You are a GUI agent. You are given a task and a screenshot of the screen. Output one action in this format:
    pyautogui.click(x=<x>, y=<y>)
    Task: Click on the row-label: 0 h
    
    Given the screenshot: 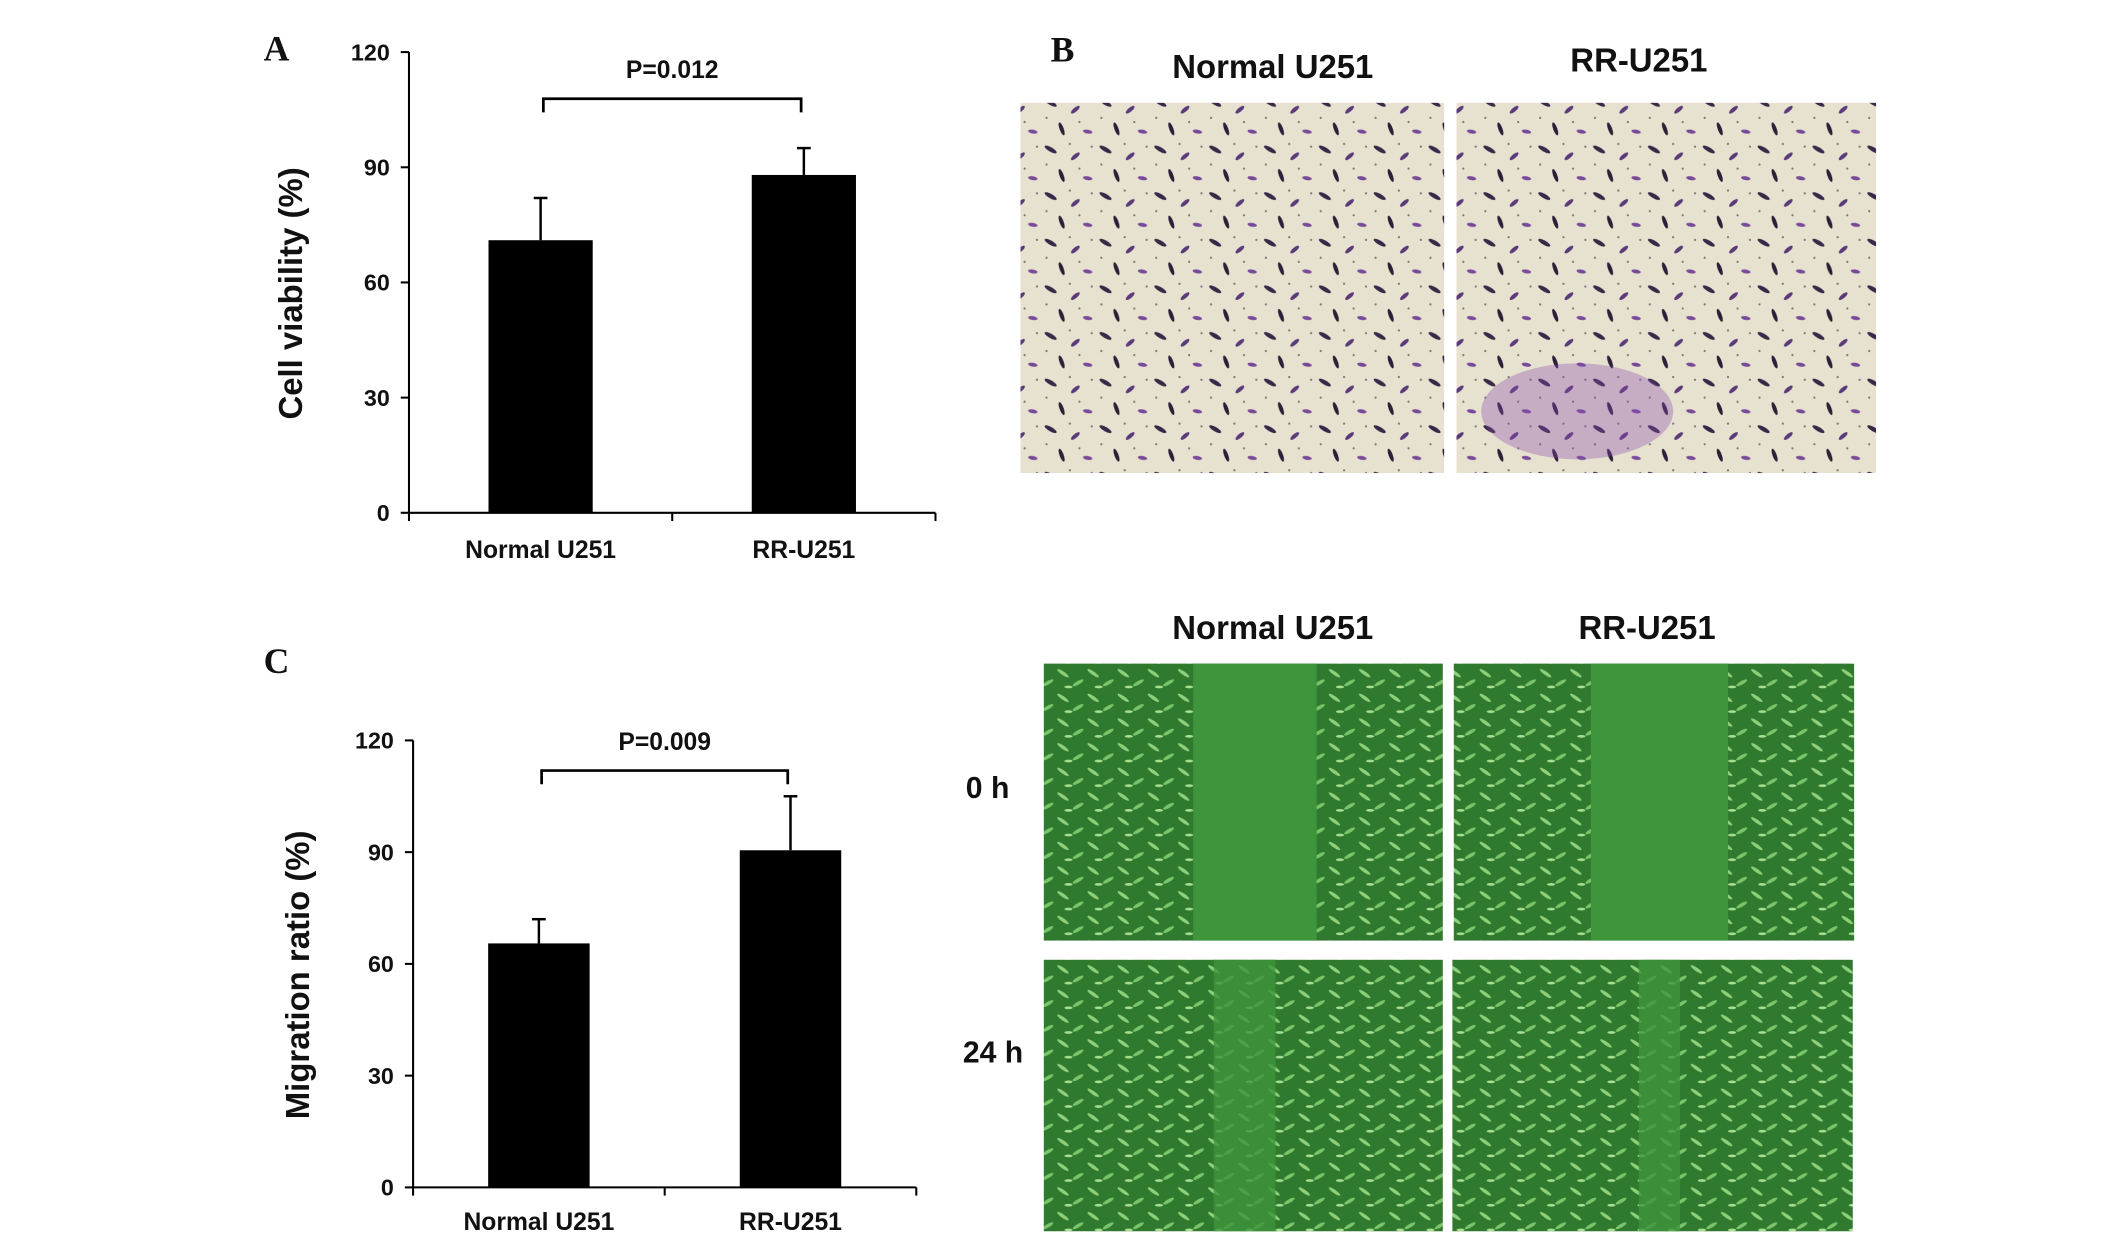 What is the action you would take?
    pyautogui.click(x=988, y=788)
    